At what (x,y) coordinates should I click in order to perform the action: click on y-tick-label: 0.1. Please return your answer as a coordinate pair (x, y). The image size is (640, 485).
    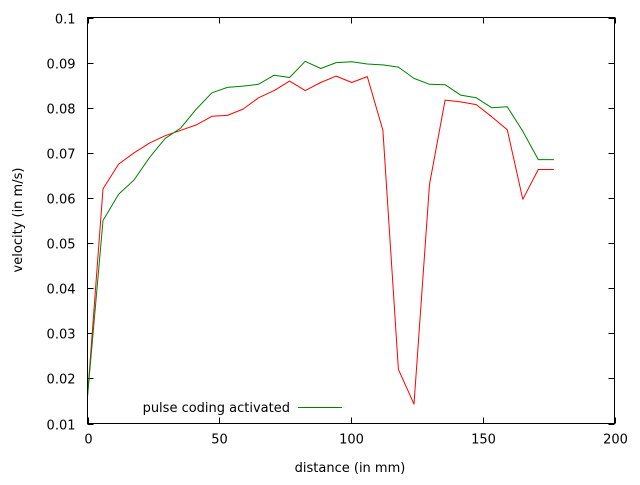
    Looking at the image, I should click on (65, 20).